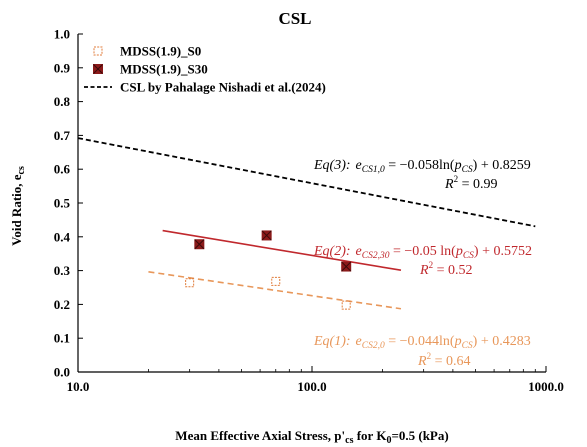  Describe the element at coordinates (98, 51) in the screenshot. I see `legend-symbol-s0` at that location.